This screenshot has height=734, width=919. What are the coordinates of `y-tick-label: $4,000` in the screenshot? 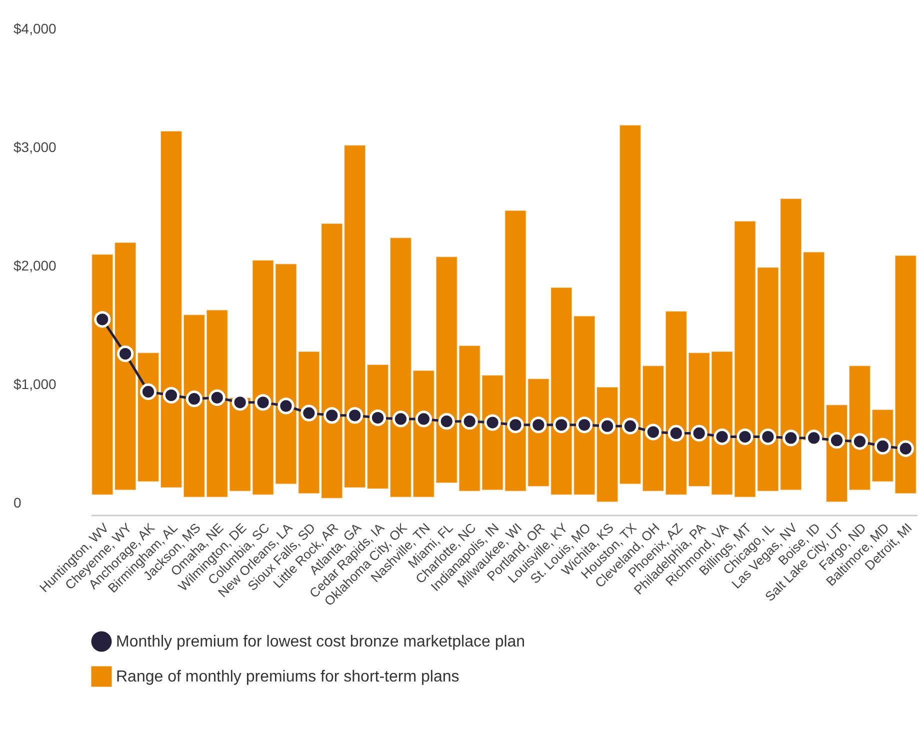 It's located at (35, 28).